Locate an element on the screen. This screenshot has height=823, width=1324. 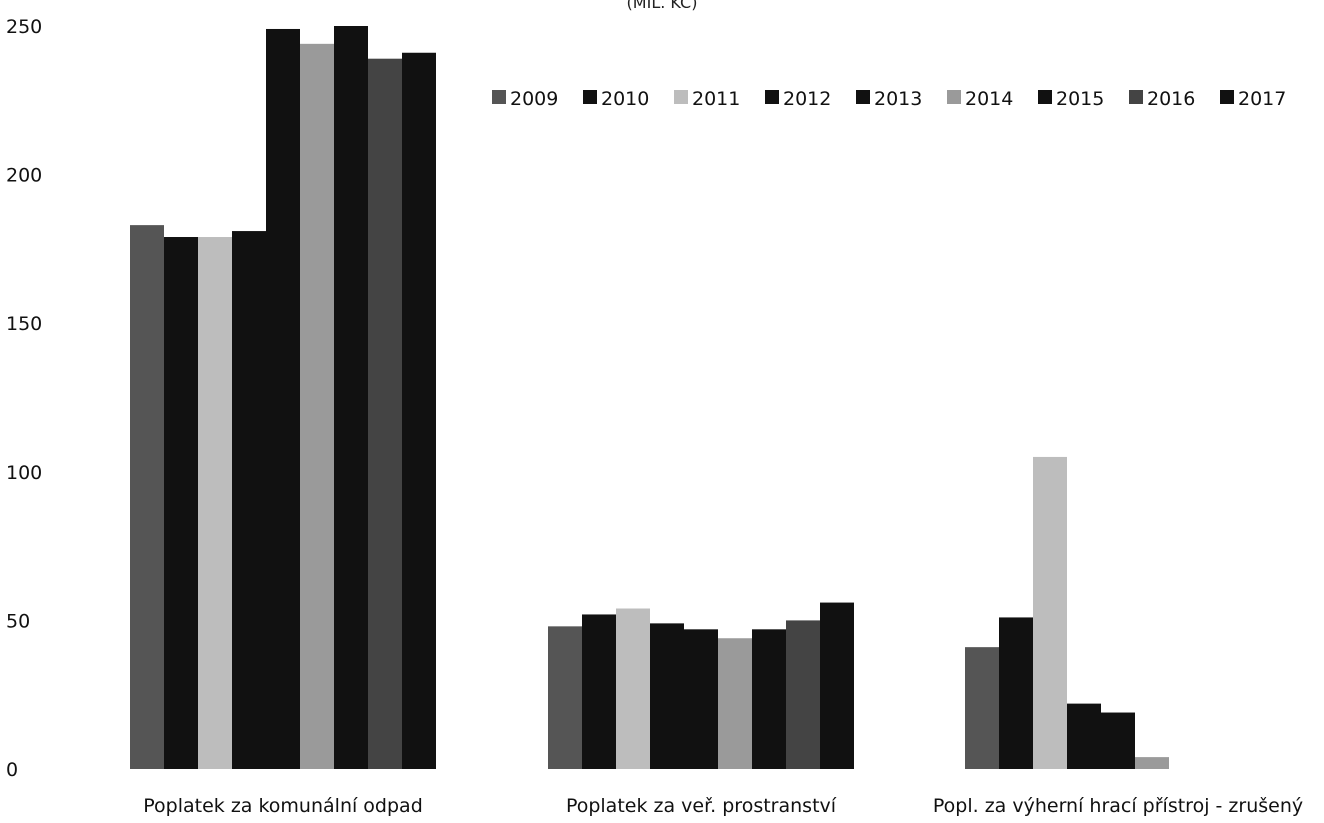
legend-swatch-2011 is located at coordinates (681, 97).